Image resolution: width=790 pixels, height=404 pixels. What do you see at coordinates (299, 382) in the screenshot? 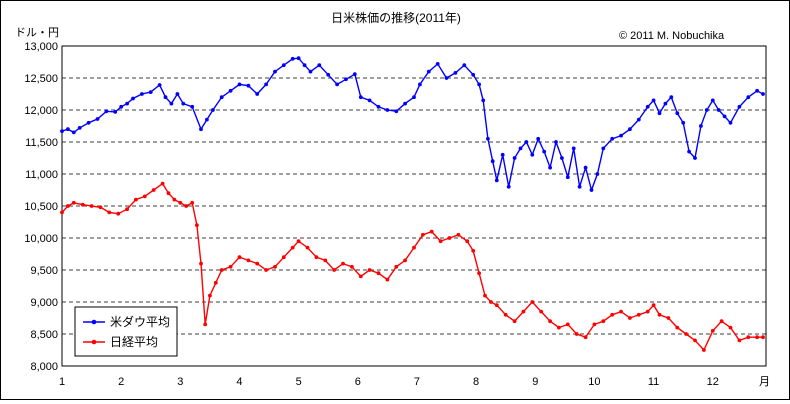
I see `x-tick-label: 5` at bounding box center [299, 382].